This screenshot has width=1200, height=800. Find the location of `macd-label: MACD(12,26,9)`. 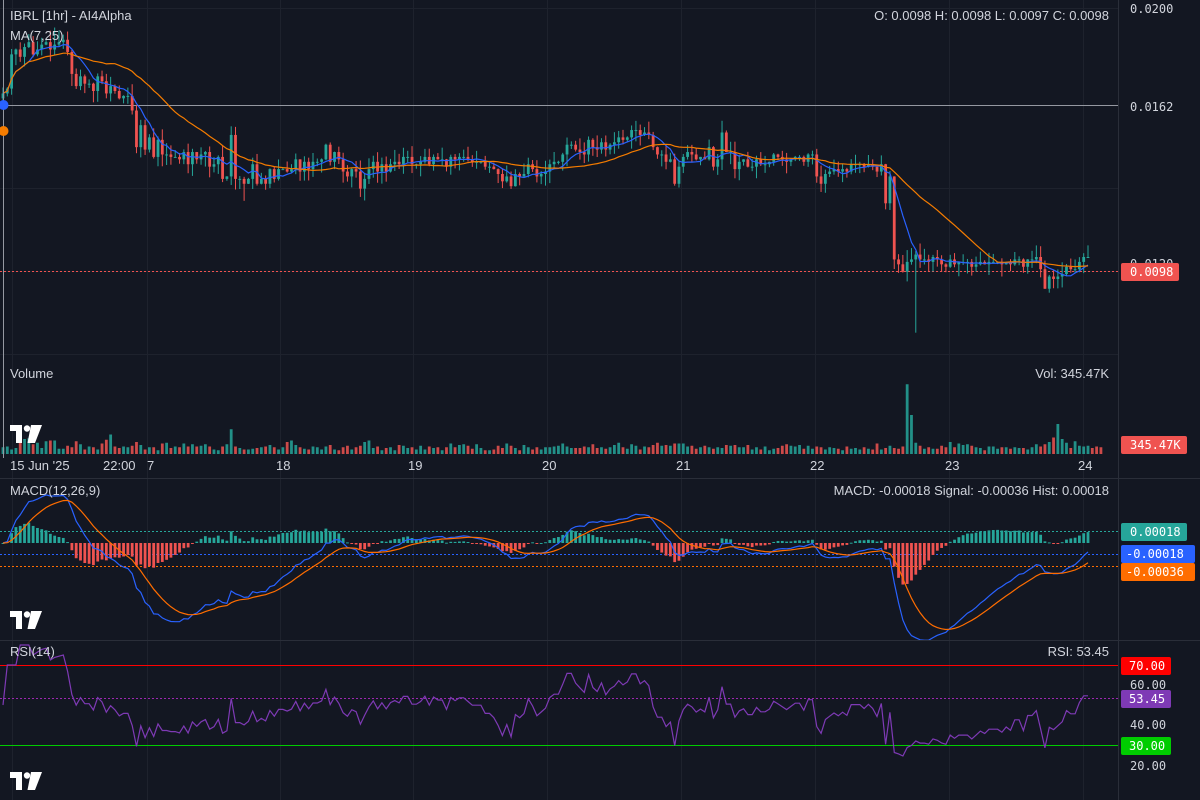

macd-label: MACD(12,26,9) is located at coordinates (55, 490).